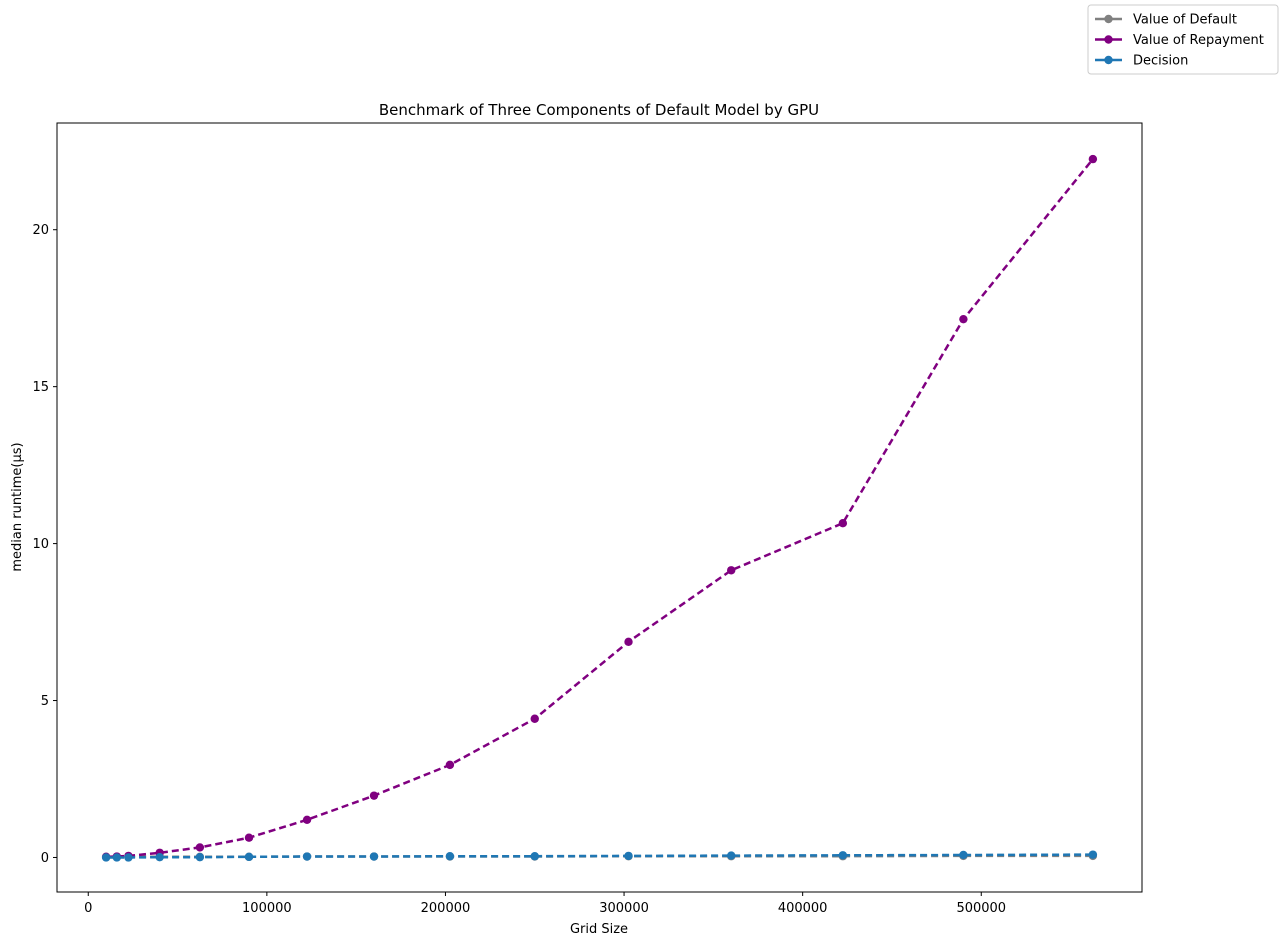 Image resolution: width=1285 pixels, height=946 pixels. What do you see at coordinates (803, 908) in the screenshot?
I see `x-tick-label: 400000` at bounding box center [803, 908].